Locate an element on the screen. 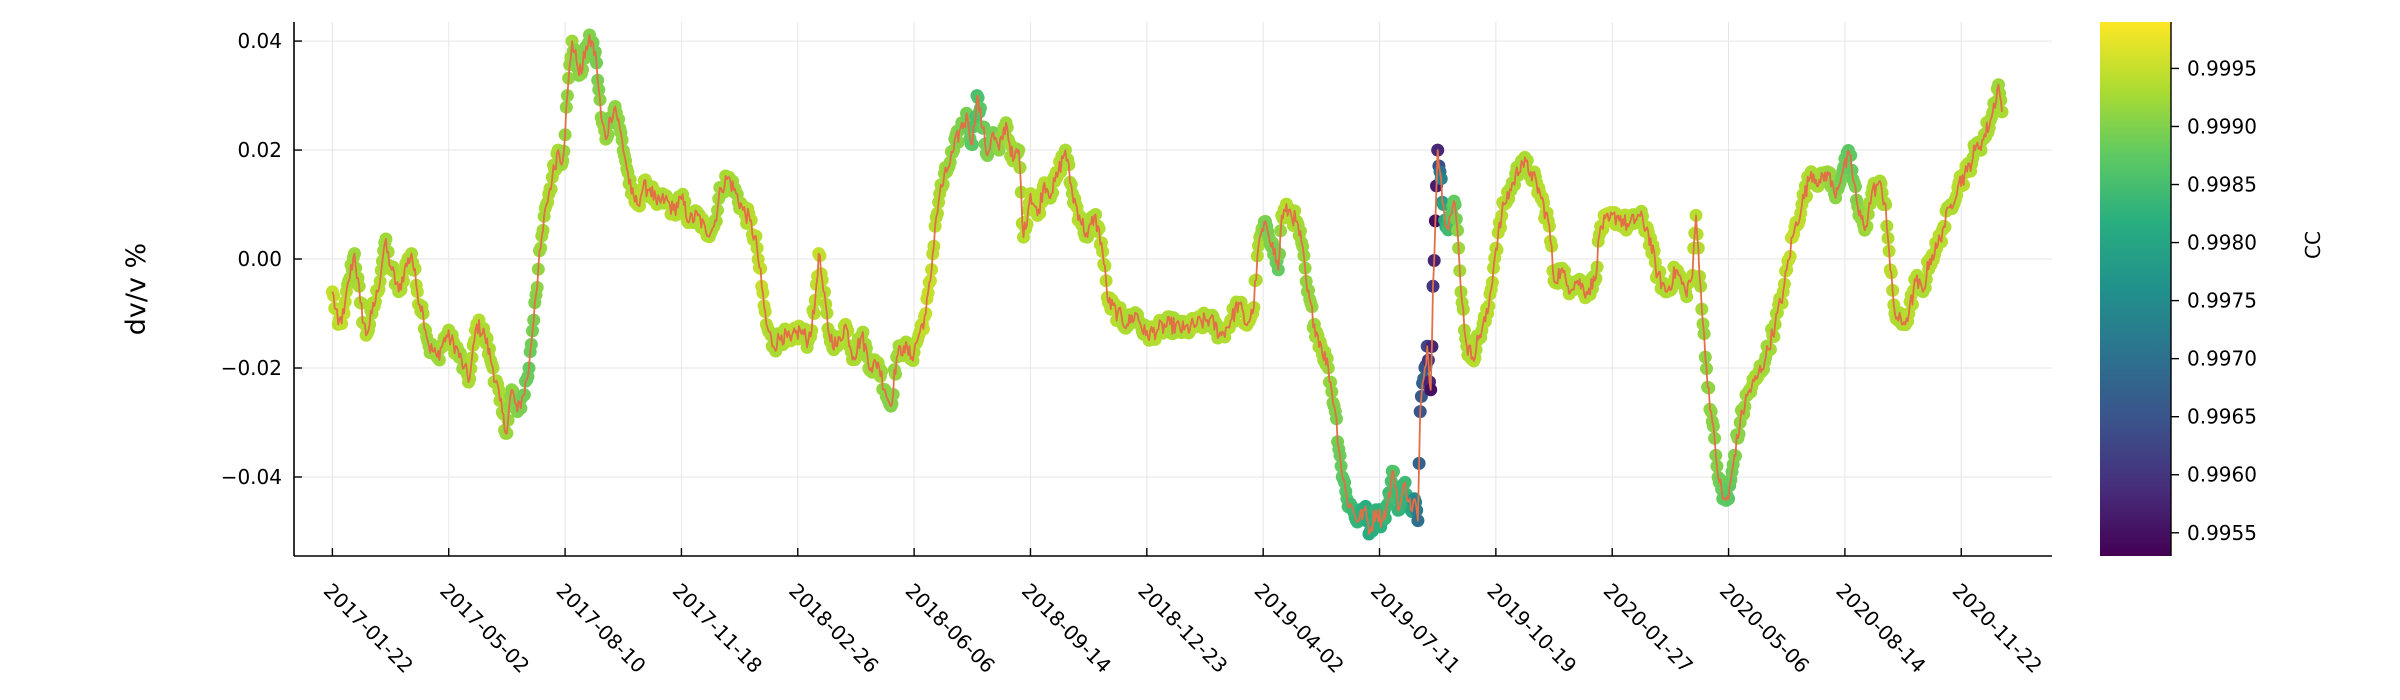  colorbar-tick-label: 0.9980 is located at coordinates (2222, 243).